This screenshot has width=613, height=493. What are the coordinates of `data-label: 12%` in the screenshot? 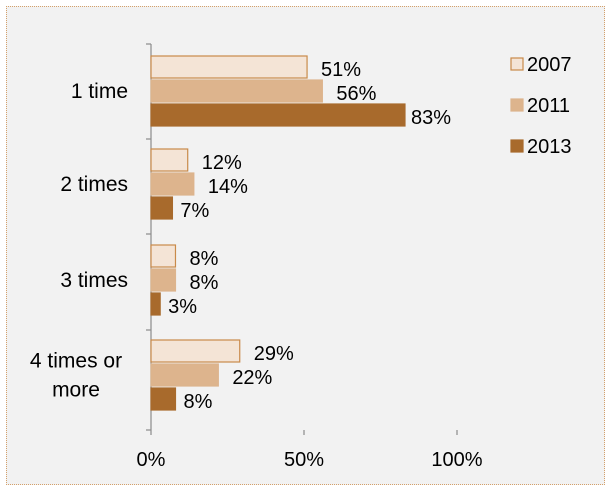 It's located at (222, 163).